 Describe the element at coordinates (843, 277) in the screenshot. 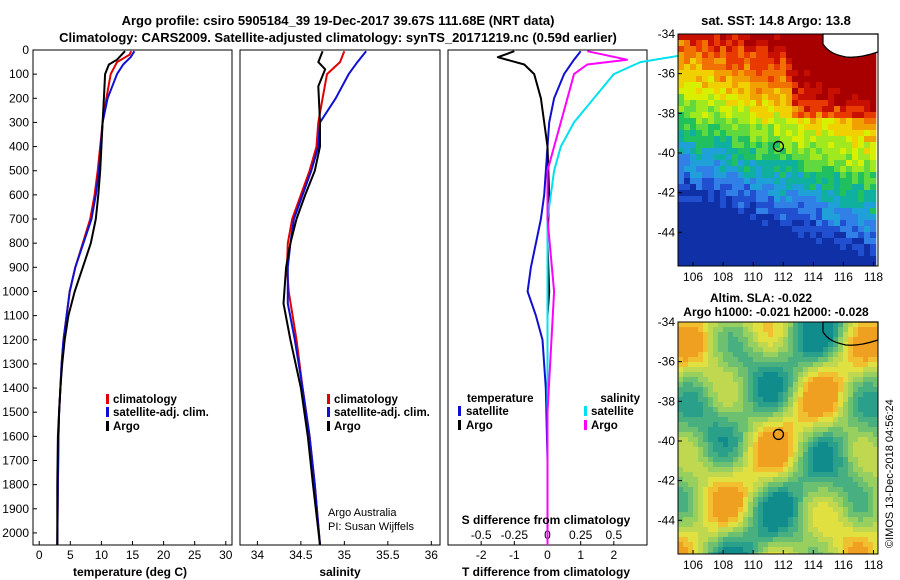

I see `lon-tick-label: 116` at that location.